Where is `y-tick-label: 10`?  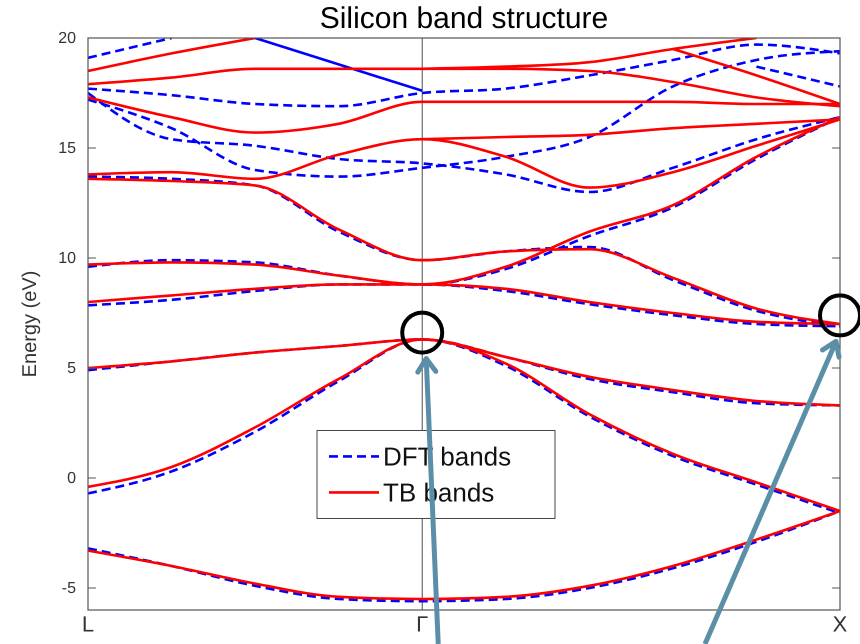
y-tick-label: 10 is located at coordinates (67, 259).